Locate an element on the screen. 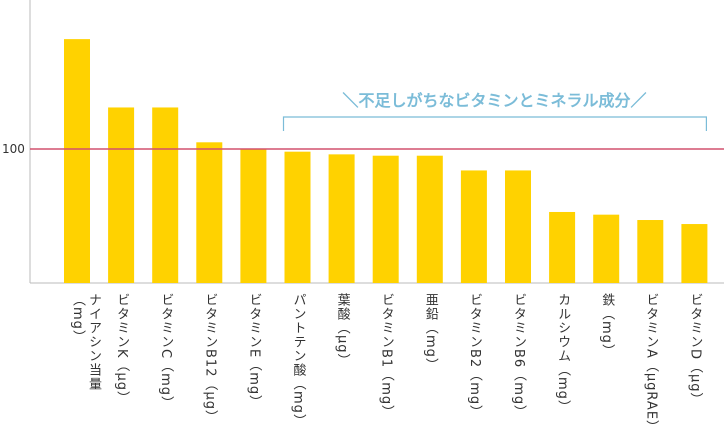  x-tick-label: ビタミンA（µgRAE） is located at coordinates (651, 363).